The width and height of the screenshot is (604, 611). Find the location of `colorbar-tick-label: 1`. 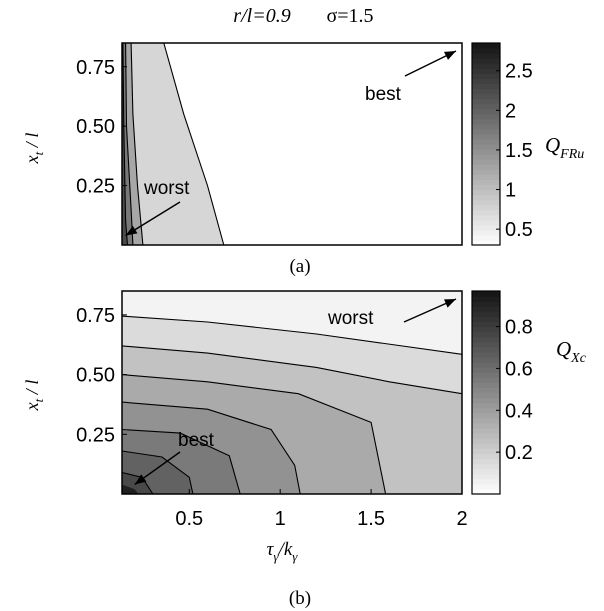

colorbar-tick-label: 1 is located at coordinates (510, 191).